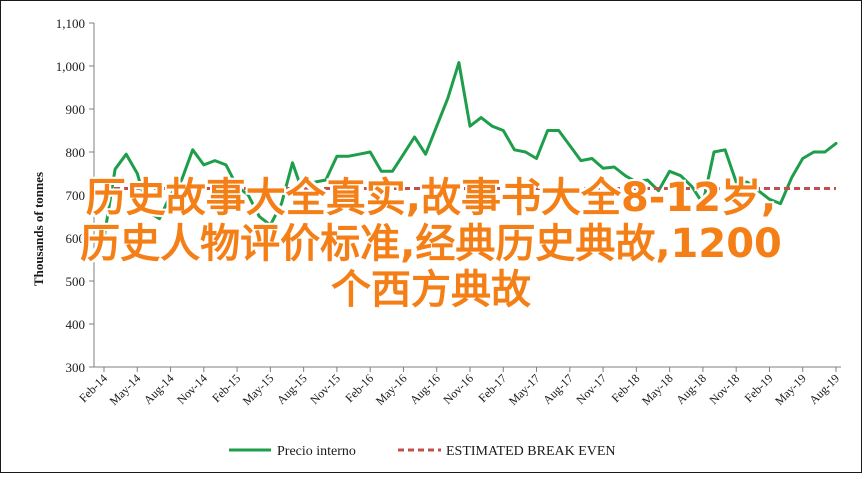  What do you see at coordinates (76, 152) in the screenshot?
I see `y-tick-label: 800` at bounding box center [76, 152].